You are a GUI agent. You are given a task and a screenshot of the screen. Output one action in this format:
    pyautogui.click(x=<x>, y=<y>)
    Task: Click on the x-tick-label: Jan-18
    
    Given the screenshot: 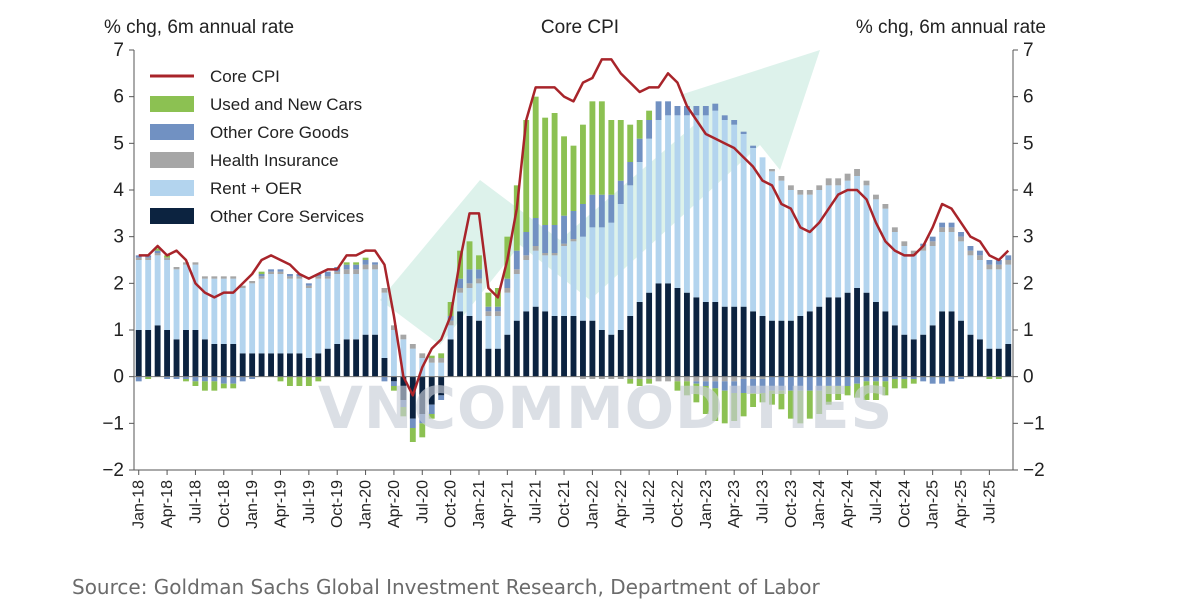 What is the action you would take?
    pyautogui.click(x=139, y=504)
    